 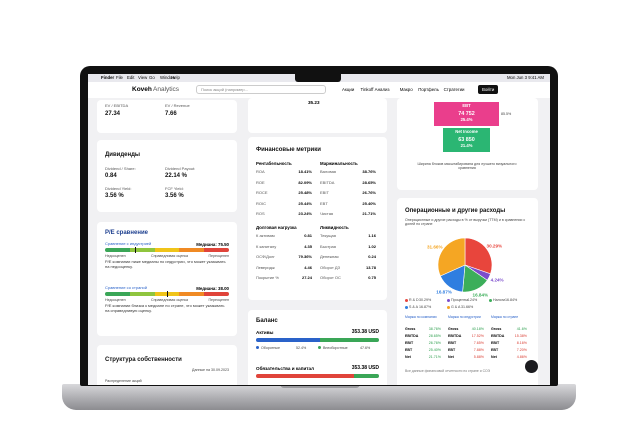 I want to click on card-title: P/E сравнение, so click(x=126, y=233).